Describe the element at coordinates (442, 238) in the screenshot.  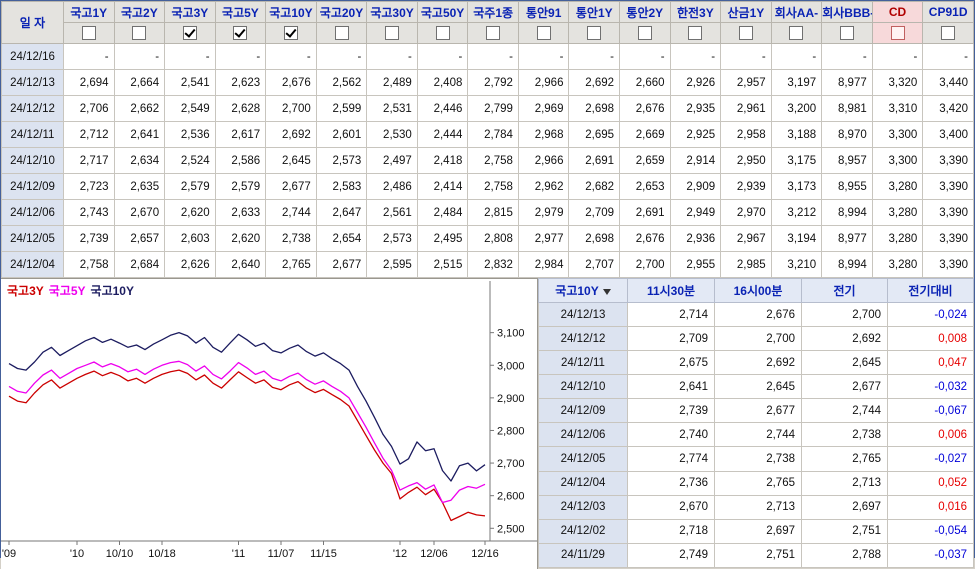
I see `value-cell: 2,495` at that location.